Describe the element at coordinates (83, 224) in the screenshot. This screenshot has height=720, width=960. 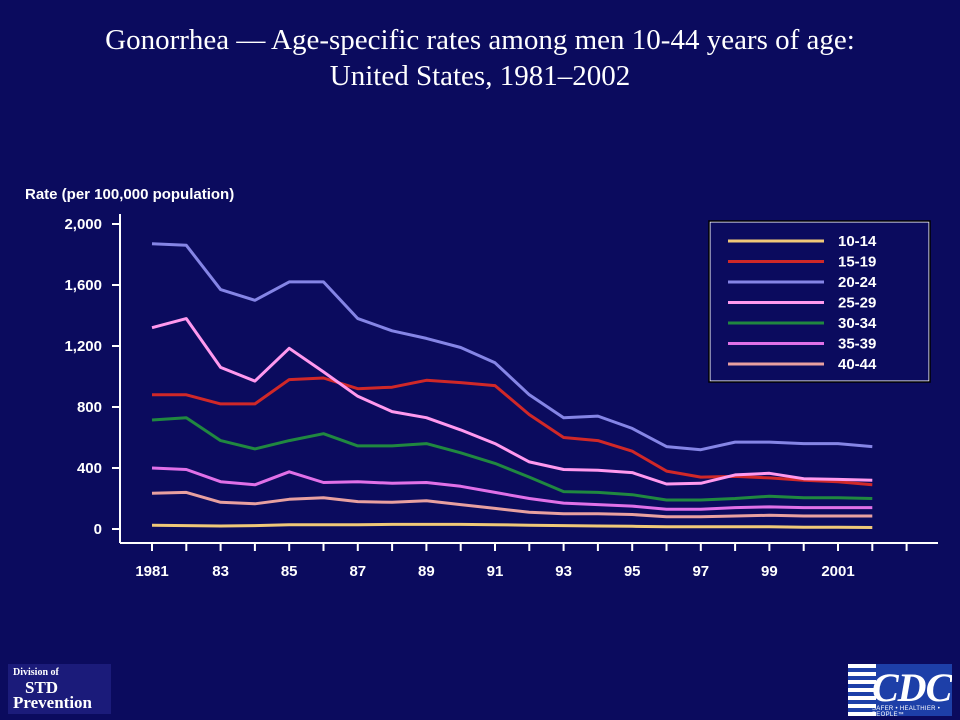
I see `y-tick-label-2000: 2,000` at that location.